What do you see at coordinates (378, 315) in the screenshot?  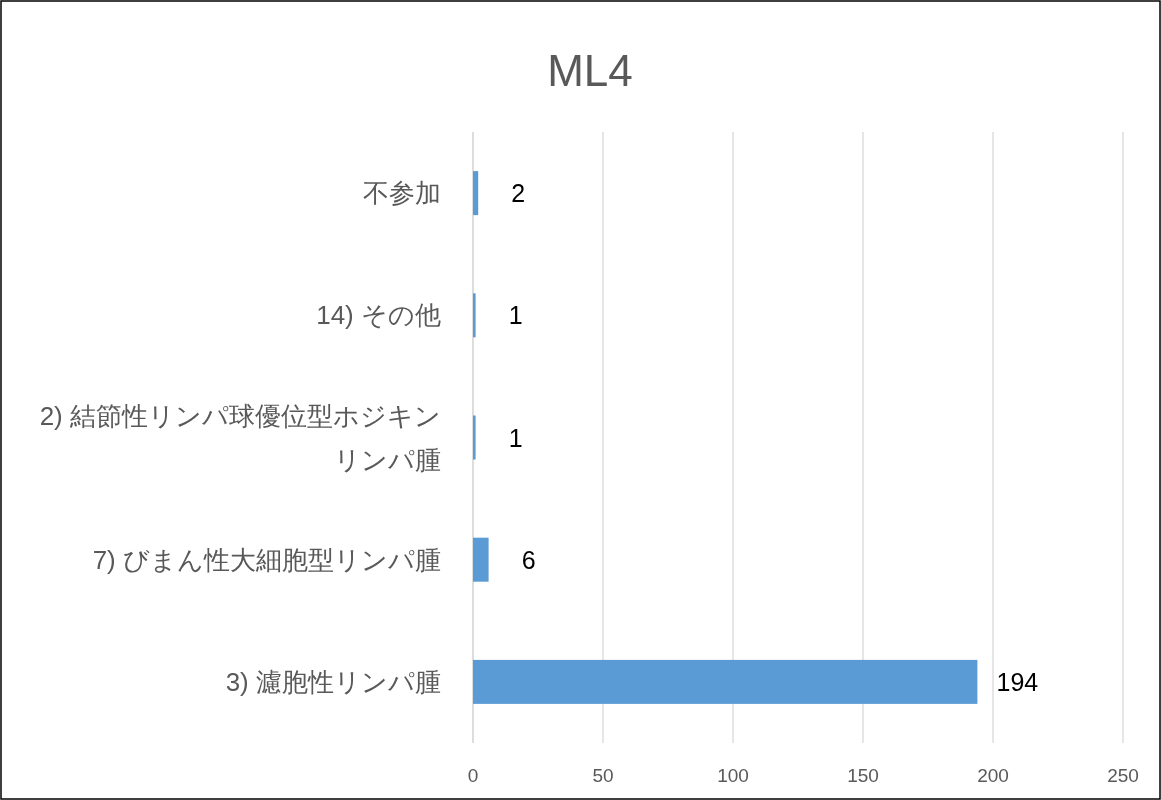 I see `y-tick-label: 14) その他` at bounding box center [378, 315].